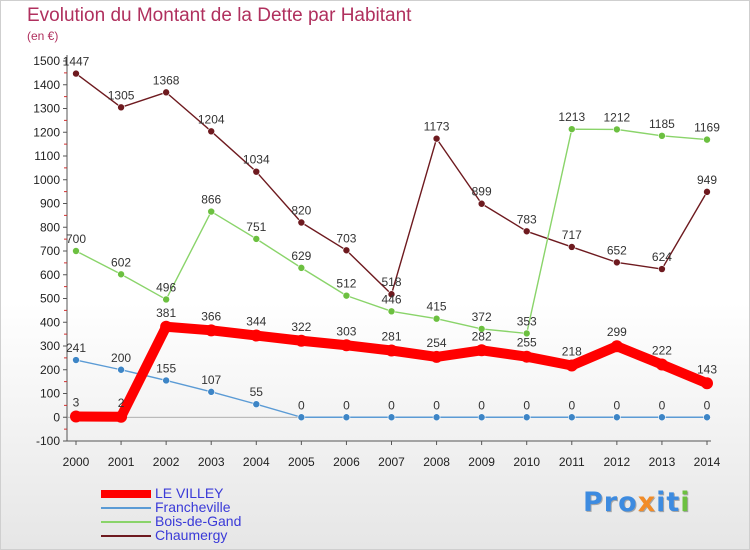 This screenshot has height=550, width=750. I want to click on x-tick-label: 2000, so click(76, 462).